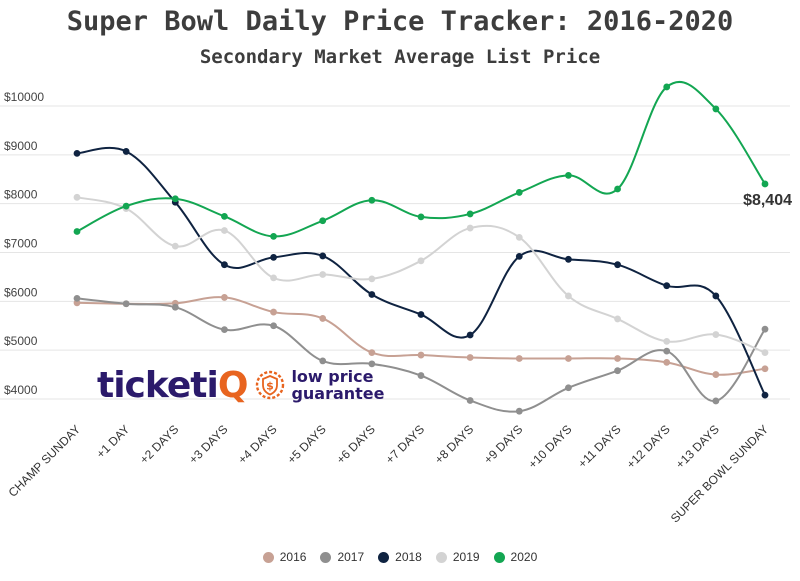  What do you see at coordinates (648, 446) in the screenshot?
I see `x-tick-label: +12 DAYS` at bounding box center [648, 446].